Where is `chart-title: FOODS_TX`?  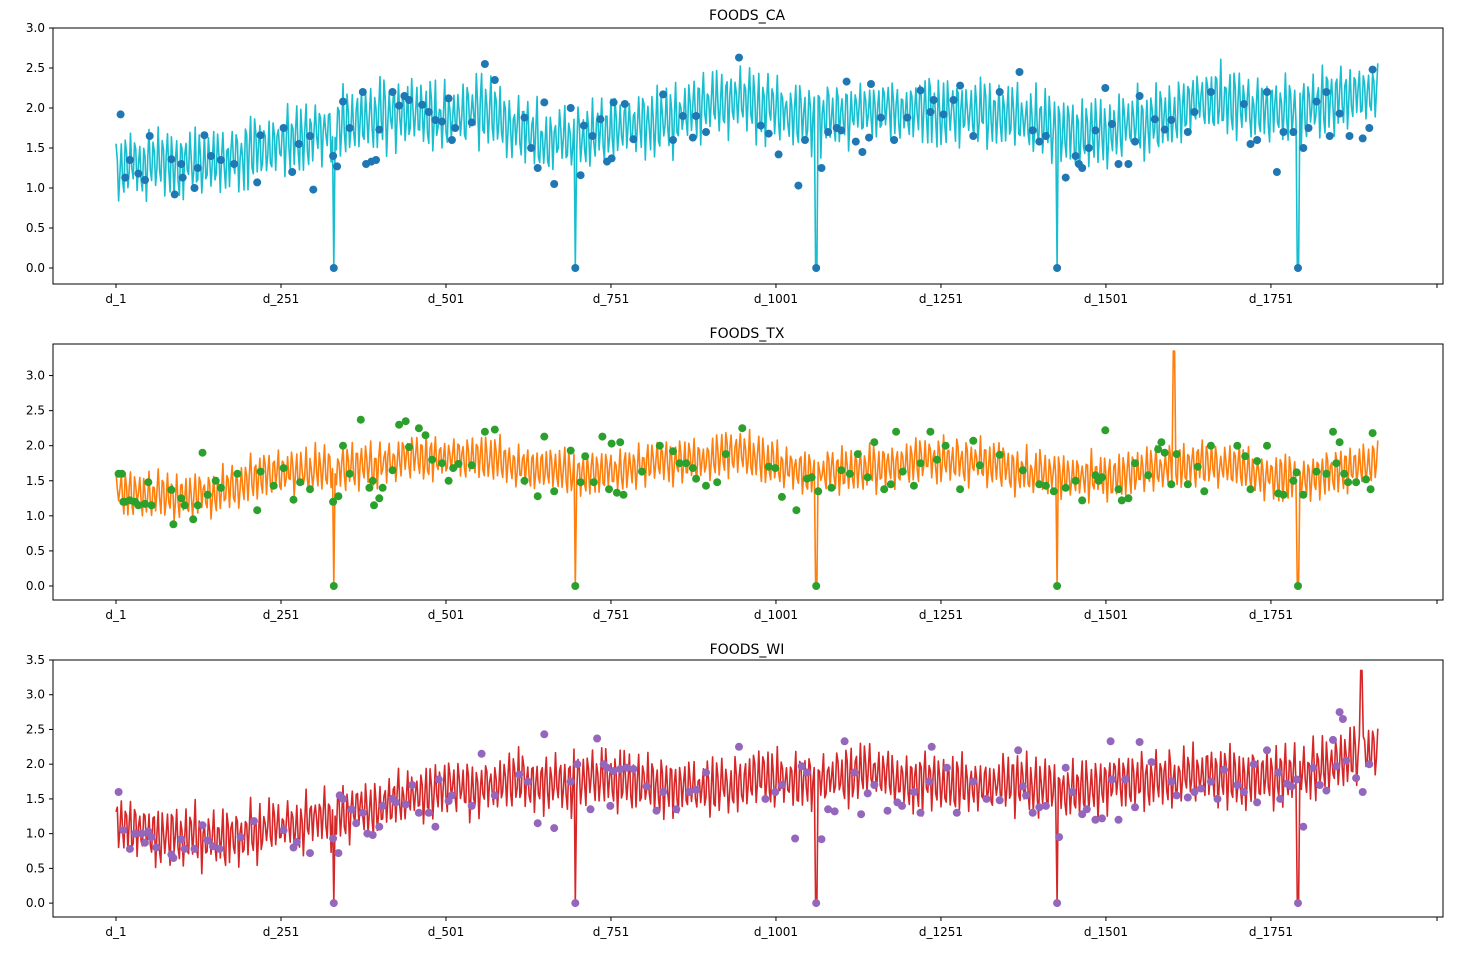 chart-title: FOODS_TX is located at coordinates (747, 334).